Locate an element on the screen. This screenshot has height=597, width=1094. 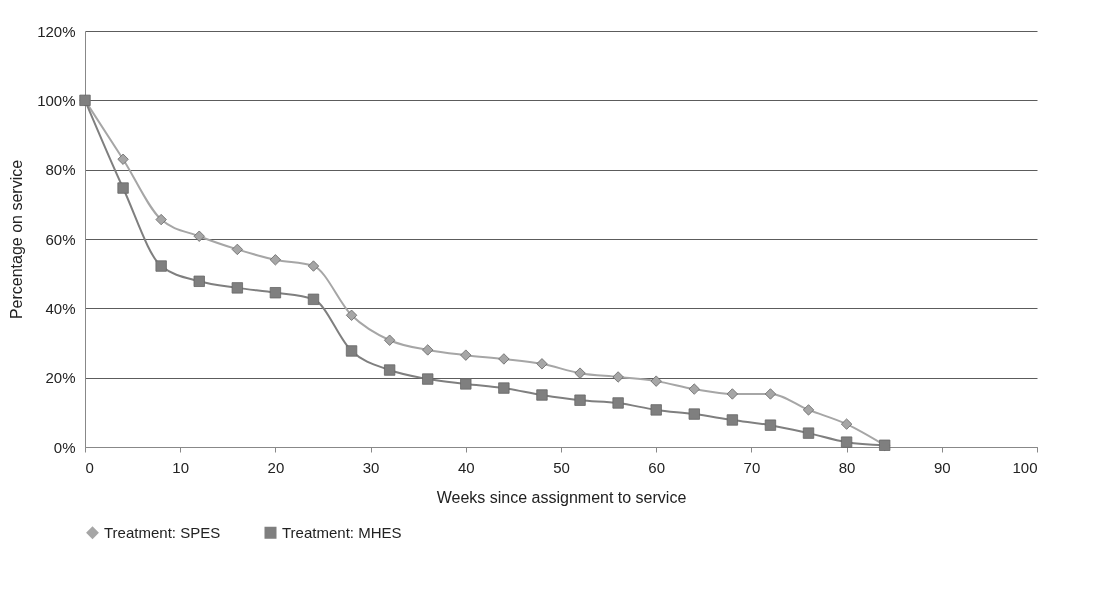
y-tick-label: 0% is located at coordinates (64, 447).